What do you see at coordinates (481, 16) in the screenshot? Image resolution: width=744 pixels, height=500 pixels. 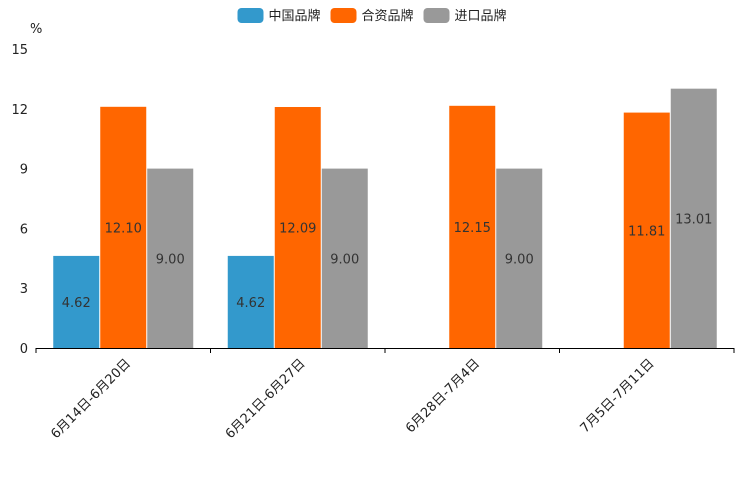 I see `legend-label: 进口品牌` at bounding box center [481, 16].